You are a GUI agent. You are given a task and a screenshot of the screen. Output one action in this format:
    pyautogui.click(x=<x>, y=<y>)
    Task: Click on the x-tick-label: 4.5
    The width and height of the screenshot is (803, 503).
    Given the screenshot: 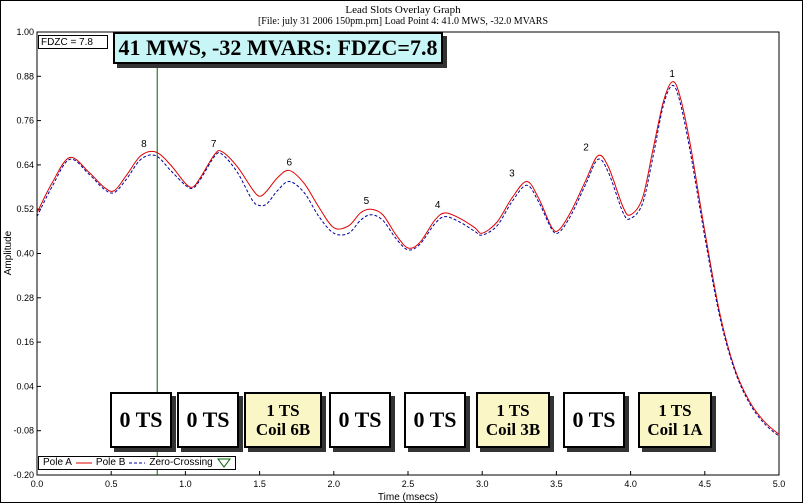 What is the action you would take?
    pyautogui.click(x=705, y=484)
    